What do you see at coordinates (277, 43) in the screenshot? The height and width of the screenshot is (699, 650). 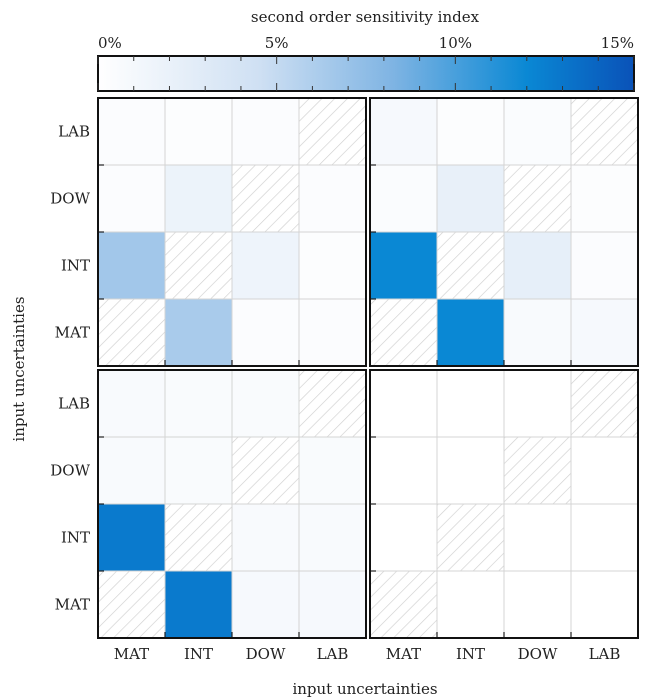 I see `colorbar-tick-label: 5%` at bounding box center [277, 43].